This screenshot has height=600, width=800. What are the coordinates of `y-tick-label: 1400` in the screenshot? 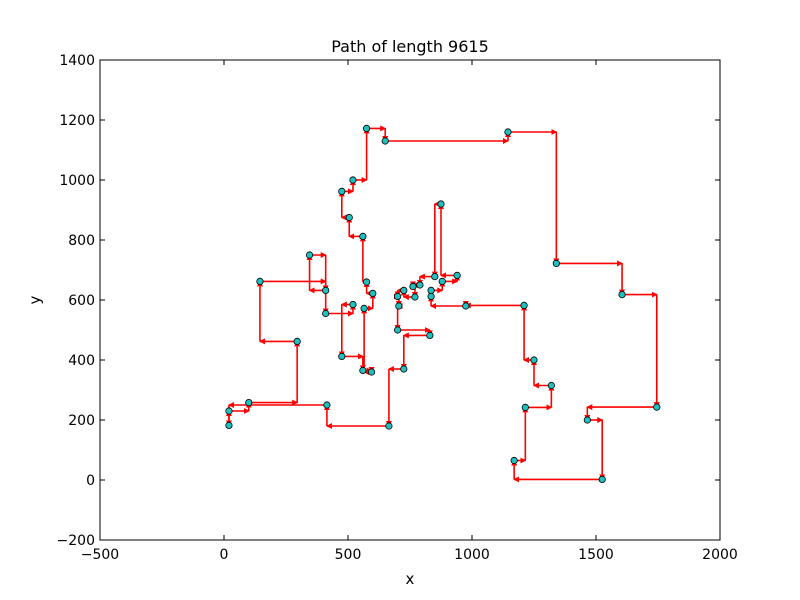 It's located at (77, 61).